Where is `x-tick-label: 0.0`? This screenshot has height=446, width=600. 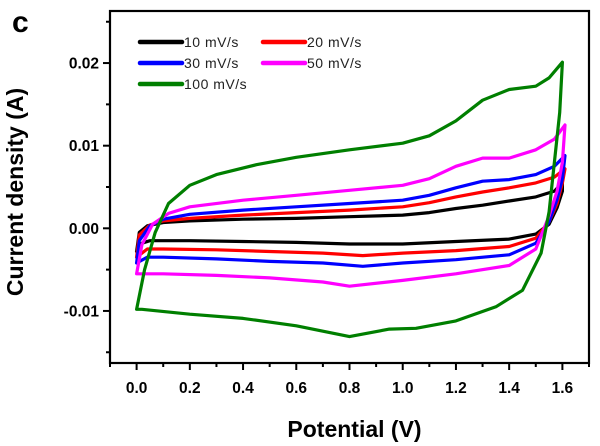 x-tick-label: 0.0 is located at coordinates (137, 388).